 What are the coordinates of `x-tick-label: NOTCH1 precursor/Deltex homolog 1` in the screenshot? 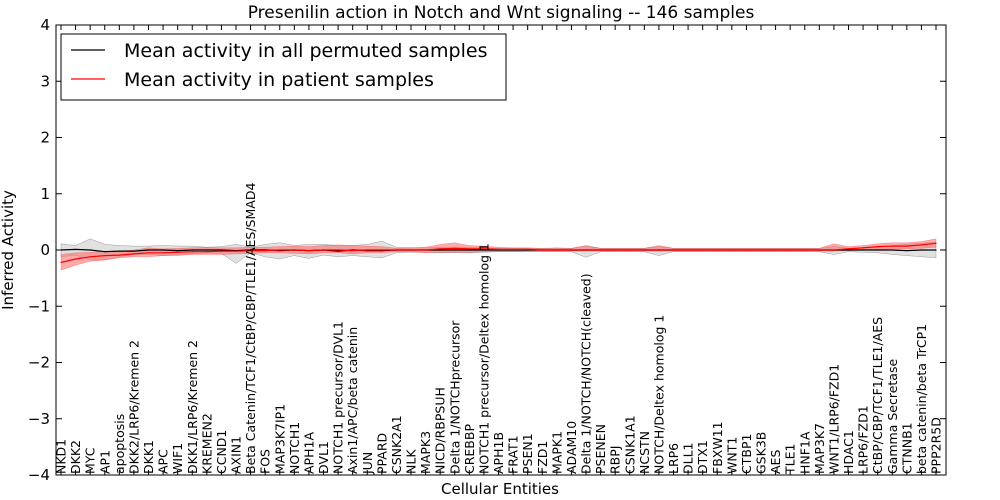 It's located at (483, 358).